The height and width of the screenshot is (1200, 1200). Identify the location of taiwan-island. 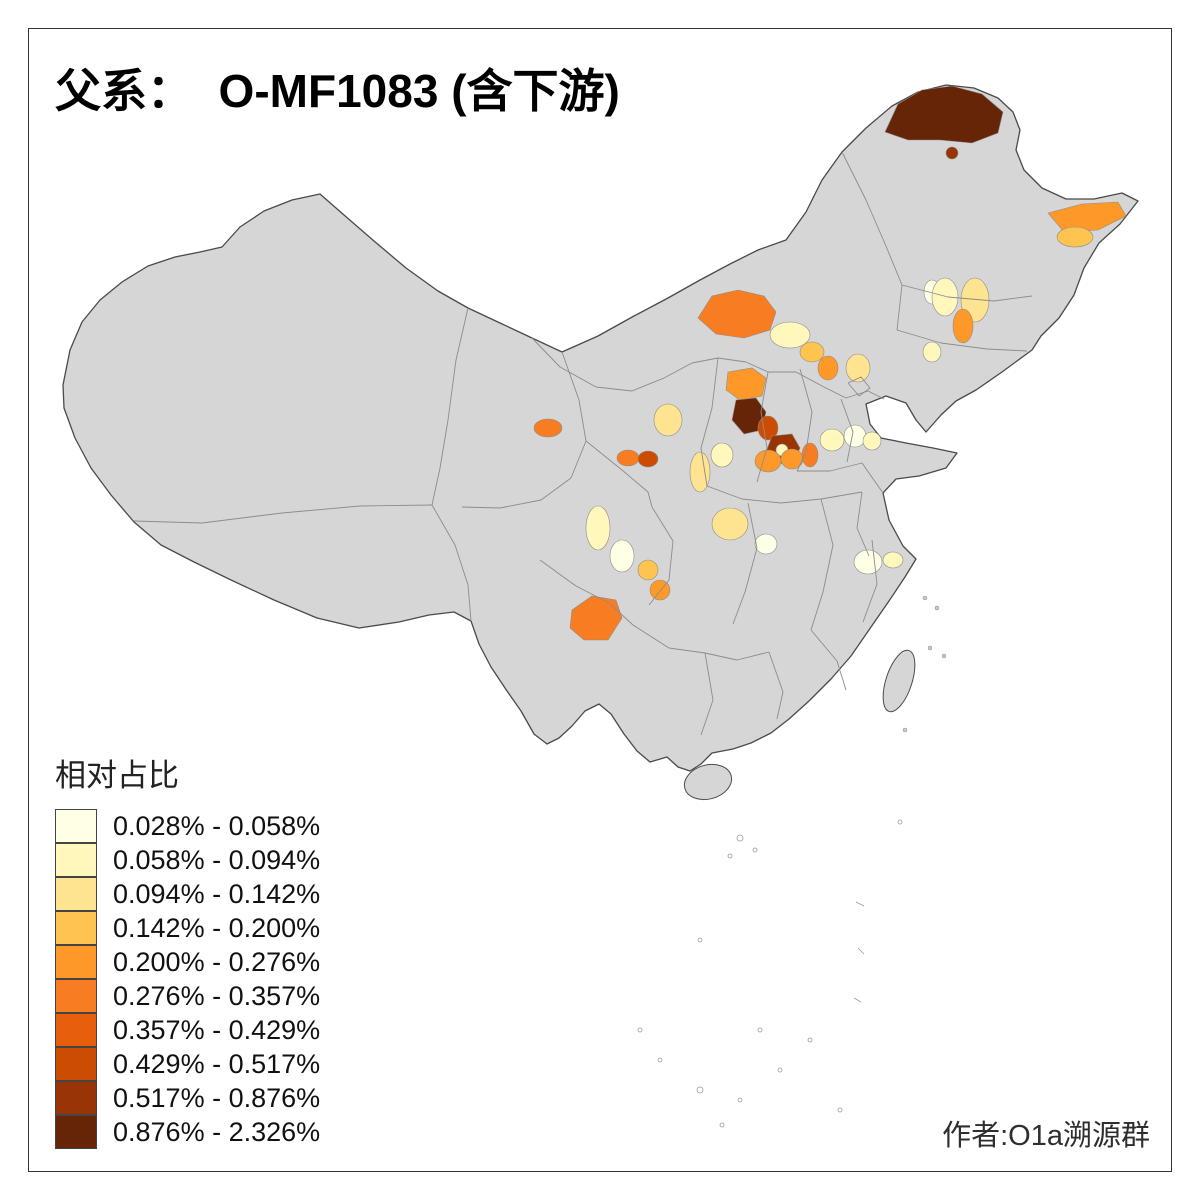
(899, 681).